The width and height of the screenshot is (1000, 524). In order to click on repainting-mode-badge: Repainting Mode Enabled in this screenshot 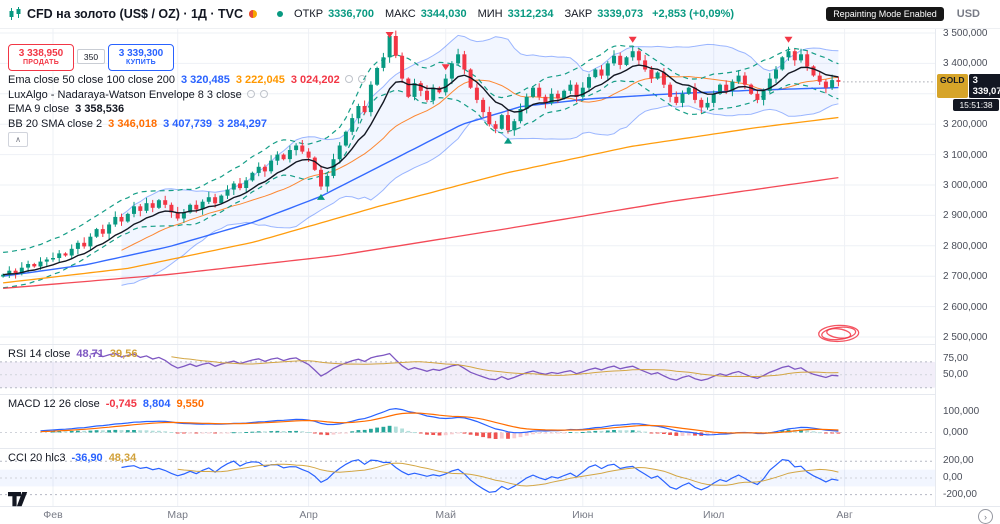, I will do `click(885, 14)`.